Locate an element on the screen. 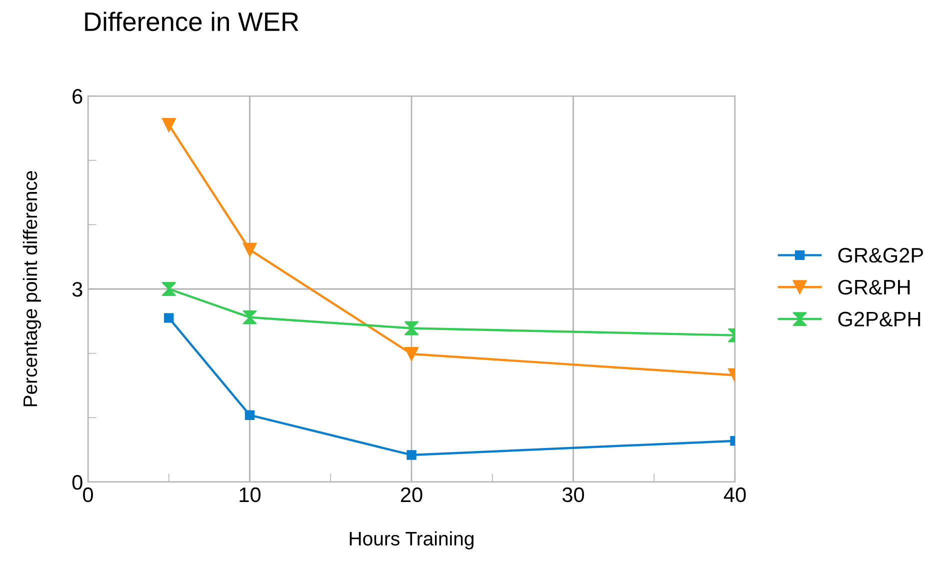 Image resolution: width=941 pixels, height=567 pixels. x-tick-label: 30 is located at coordinates (573, 494).